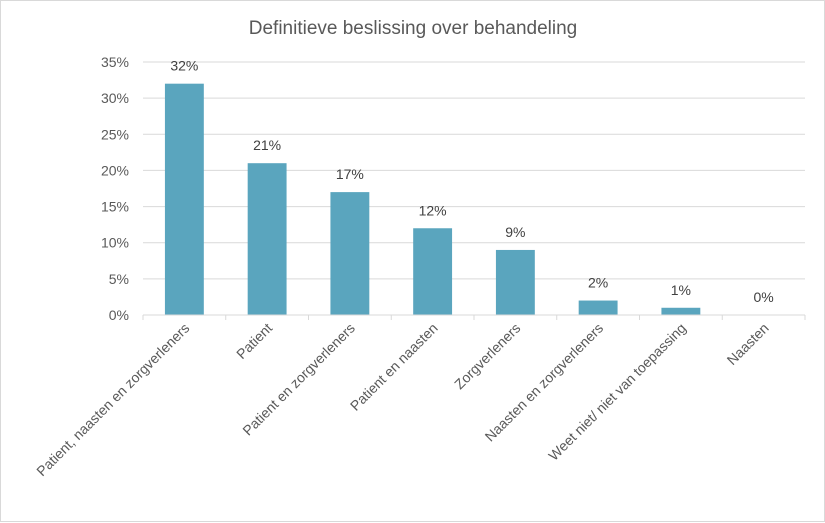 This screenshot has height=523, width=825. Describe the element at coordinates (598, 283) in the screenshot. I see `data-label: 2%` at that location.